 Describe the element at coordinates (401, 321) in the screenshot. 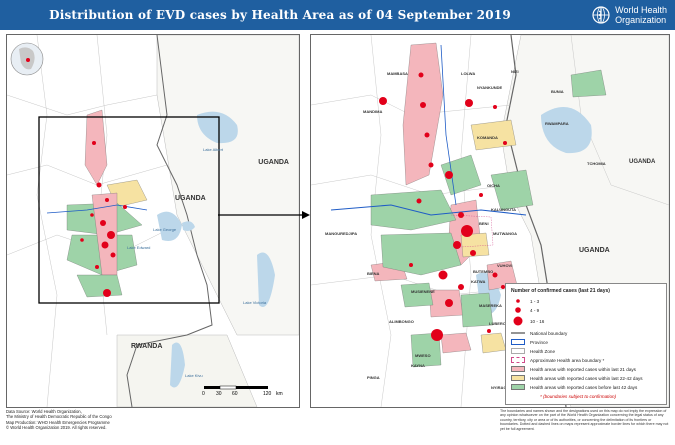

I see `detail-label-alimbongo: ALIMBONGO` at that location.